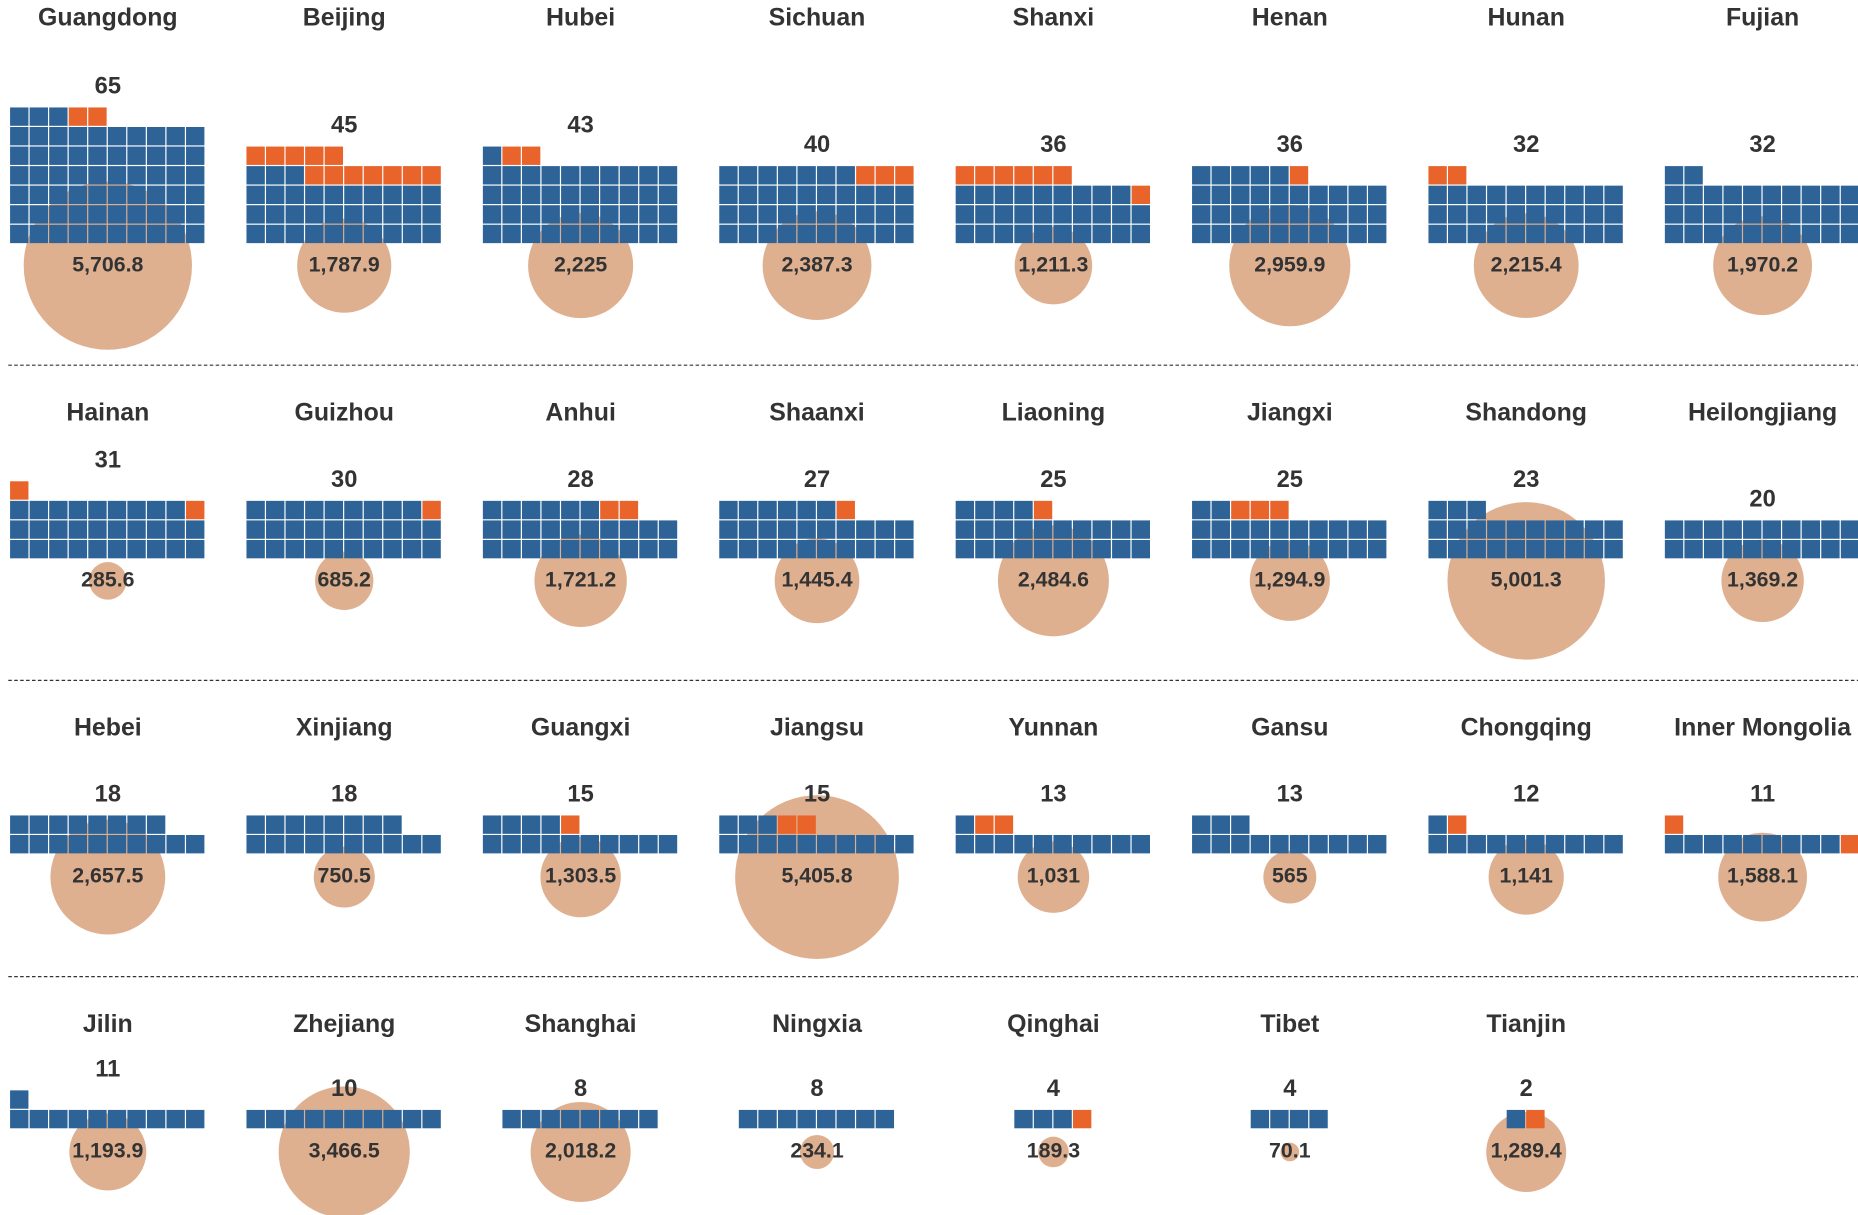 The image size is (1858, 1215). Describe the element at coordinates (1762, 145) in the screenshot. I see `count-label: 32` at that location.